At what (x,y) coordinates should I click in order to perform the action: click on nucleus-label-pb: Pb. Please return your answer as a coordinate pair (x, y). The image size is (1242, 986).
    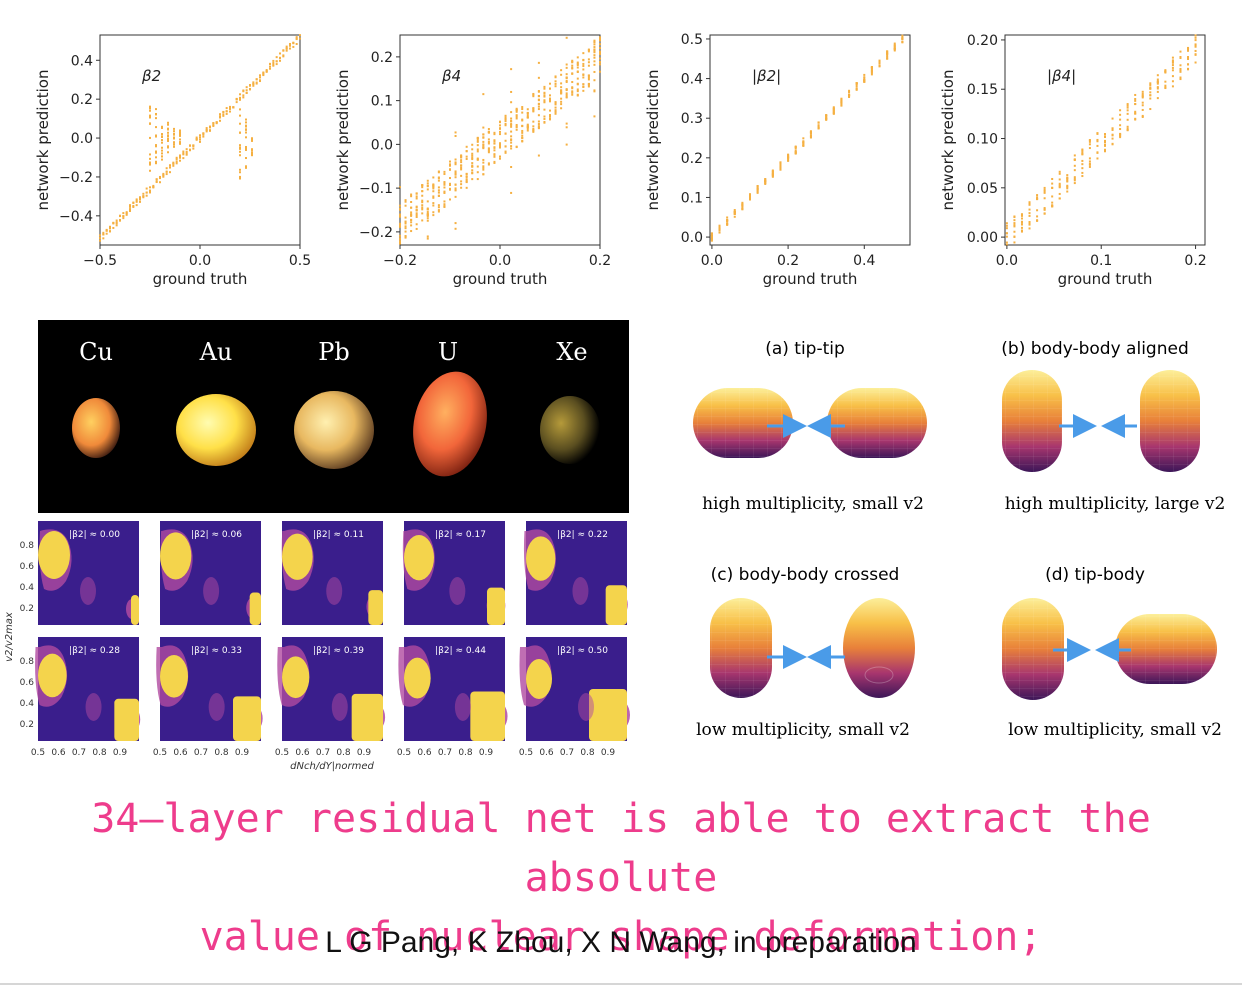
    Looking at the image, I should click on (334, 352).